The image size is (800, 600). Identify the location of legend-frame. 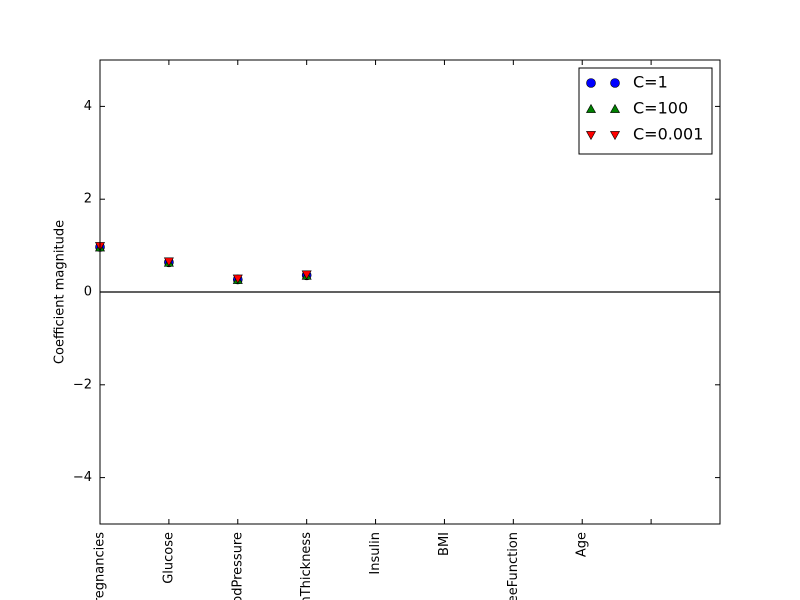
(645, 111).